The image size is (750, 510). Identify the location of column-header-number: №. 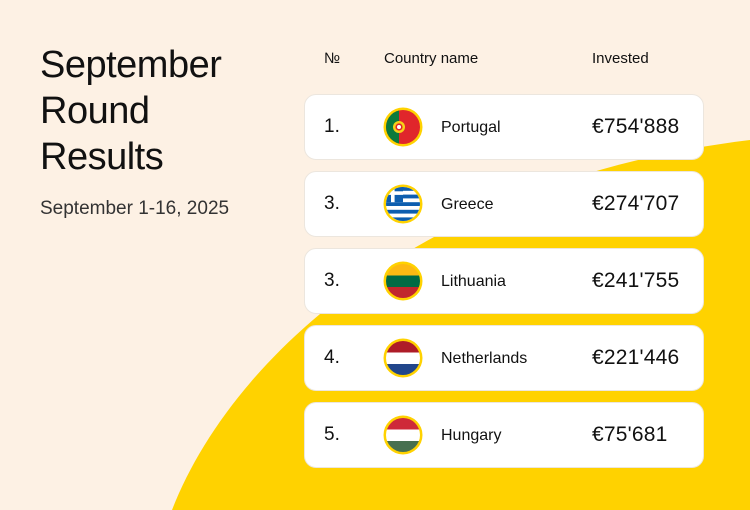
(332, 58).